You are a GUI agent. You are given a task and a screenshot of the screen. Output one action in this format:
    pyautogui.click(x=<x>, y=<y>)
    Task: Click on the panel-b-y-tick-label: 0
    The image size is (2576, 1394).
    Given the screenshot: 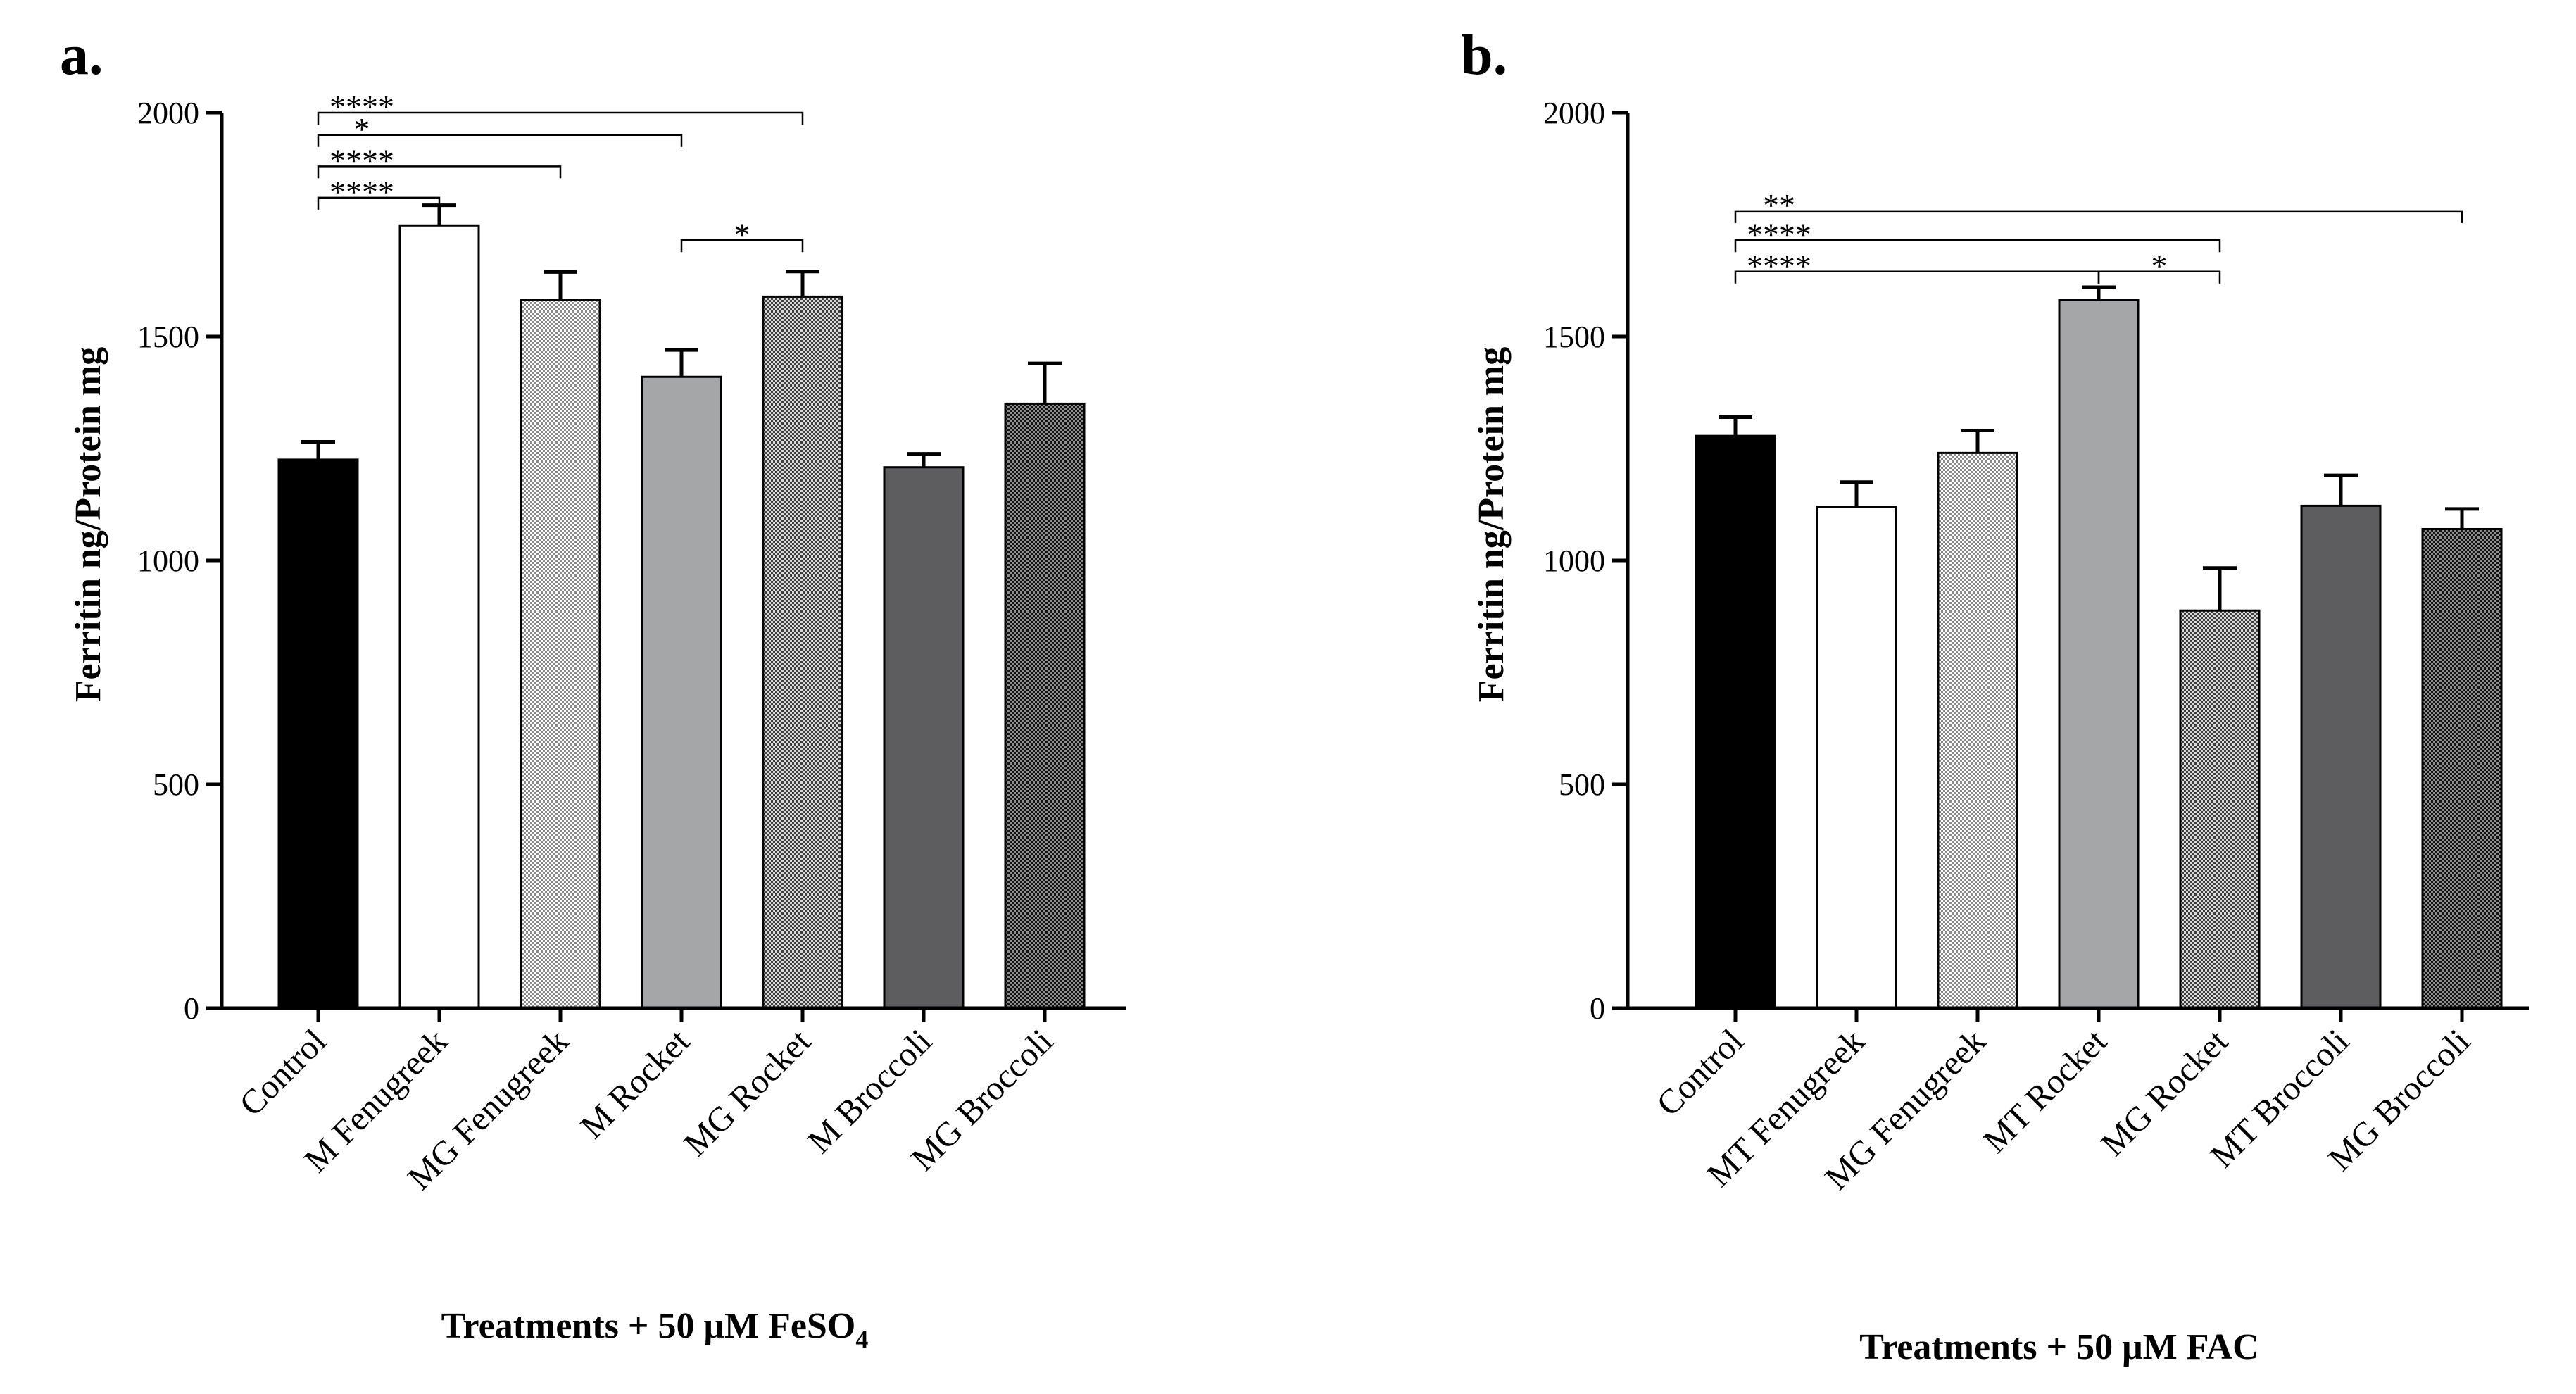 What is the action you would take?
    pyautogui.click(x=1598, y=1008)
    